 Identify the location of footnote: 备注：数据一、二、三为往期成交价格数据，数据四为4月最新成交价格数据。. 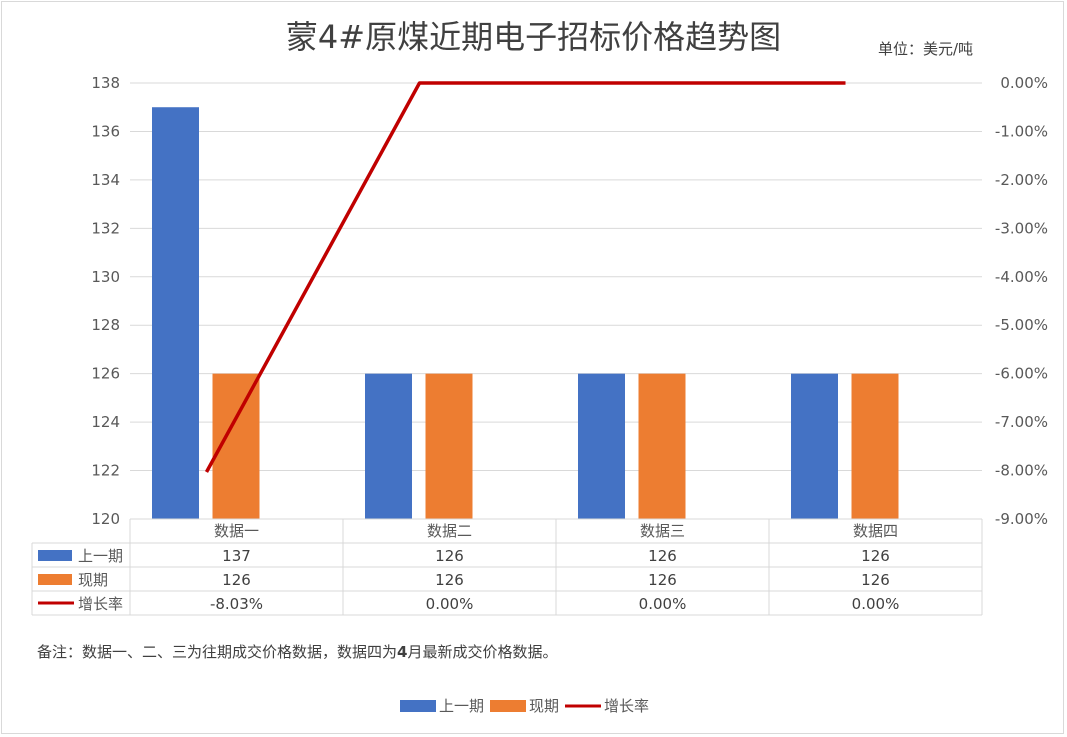
(297, 651).